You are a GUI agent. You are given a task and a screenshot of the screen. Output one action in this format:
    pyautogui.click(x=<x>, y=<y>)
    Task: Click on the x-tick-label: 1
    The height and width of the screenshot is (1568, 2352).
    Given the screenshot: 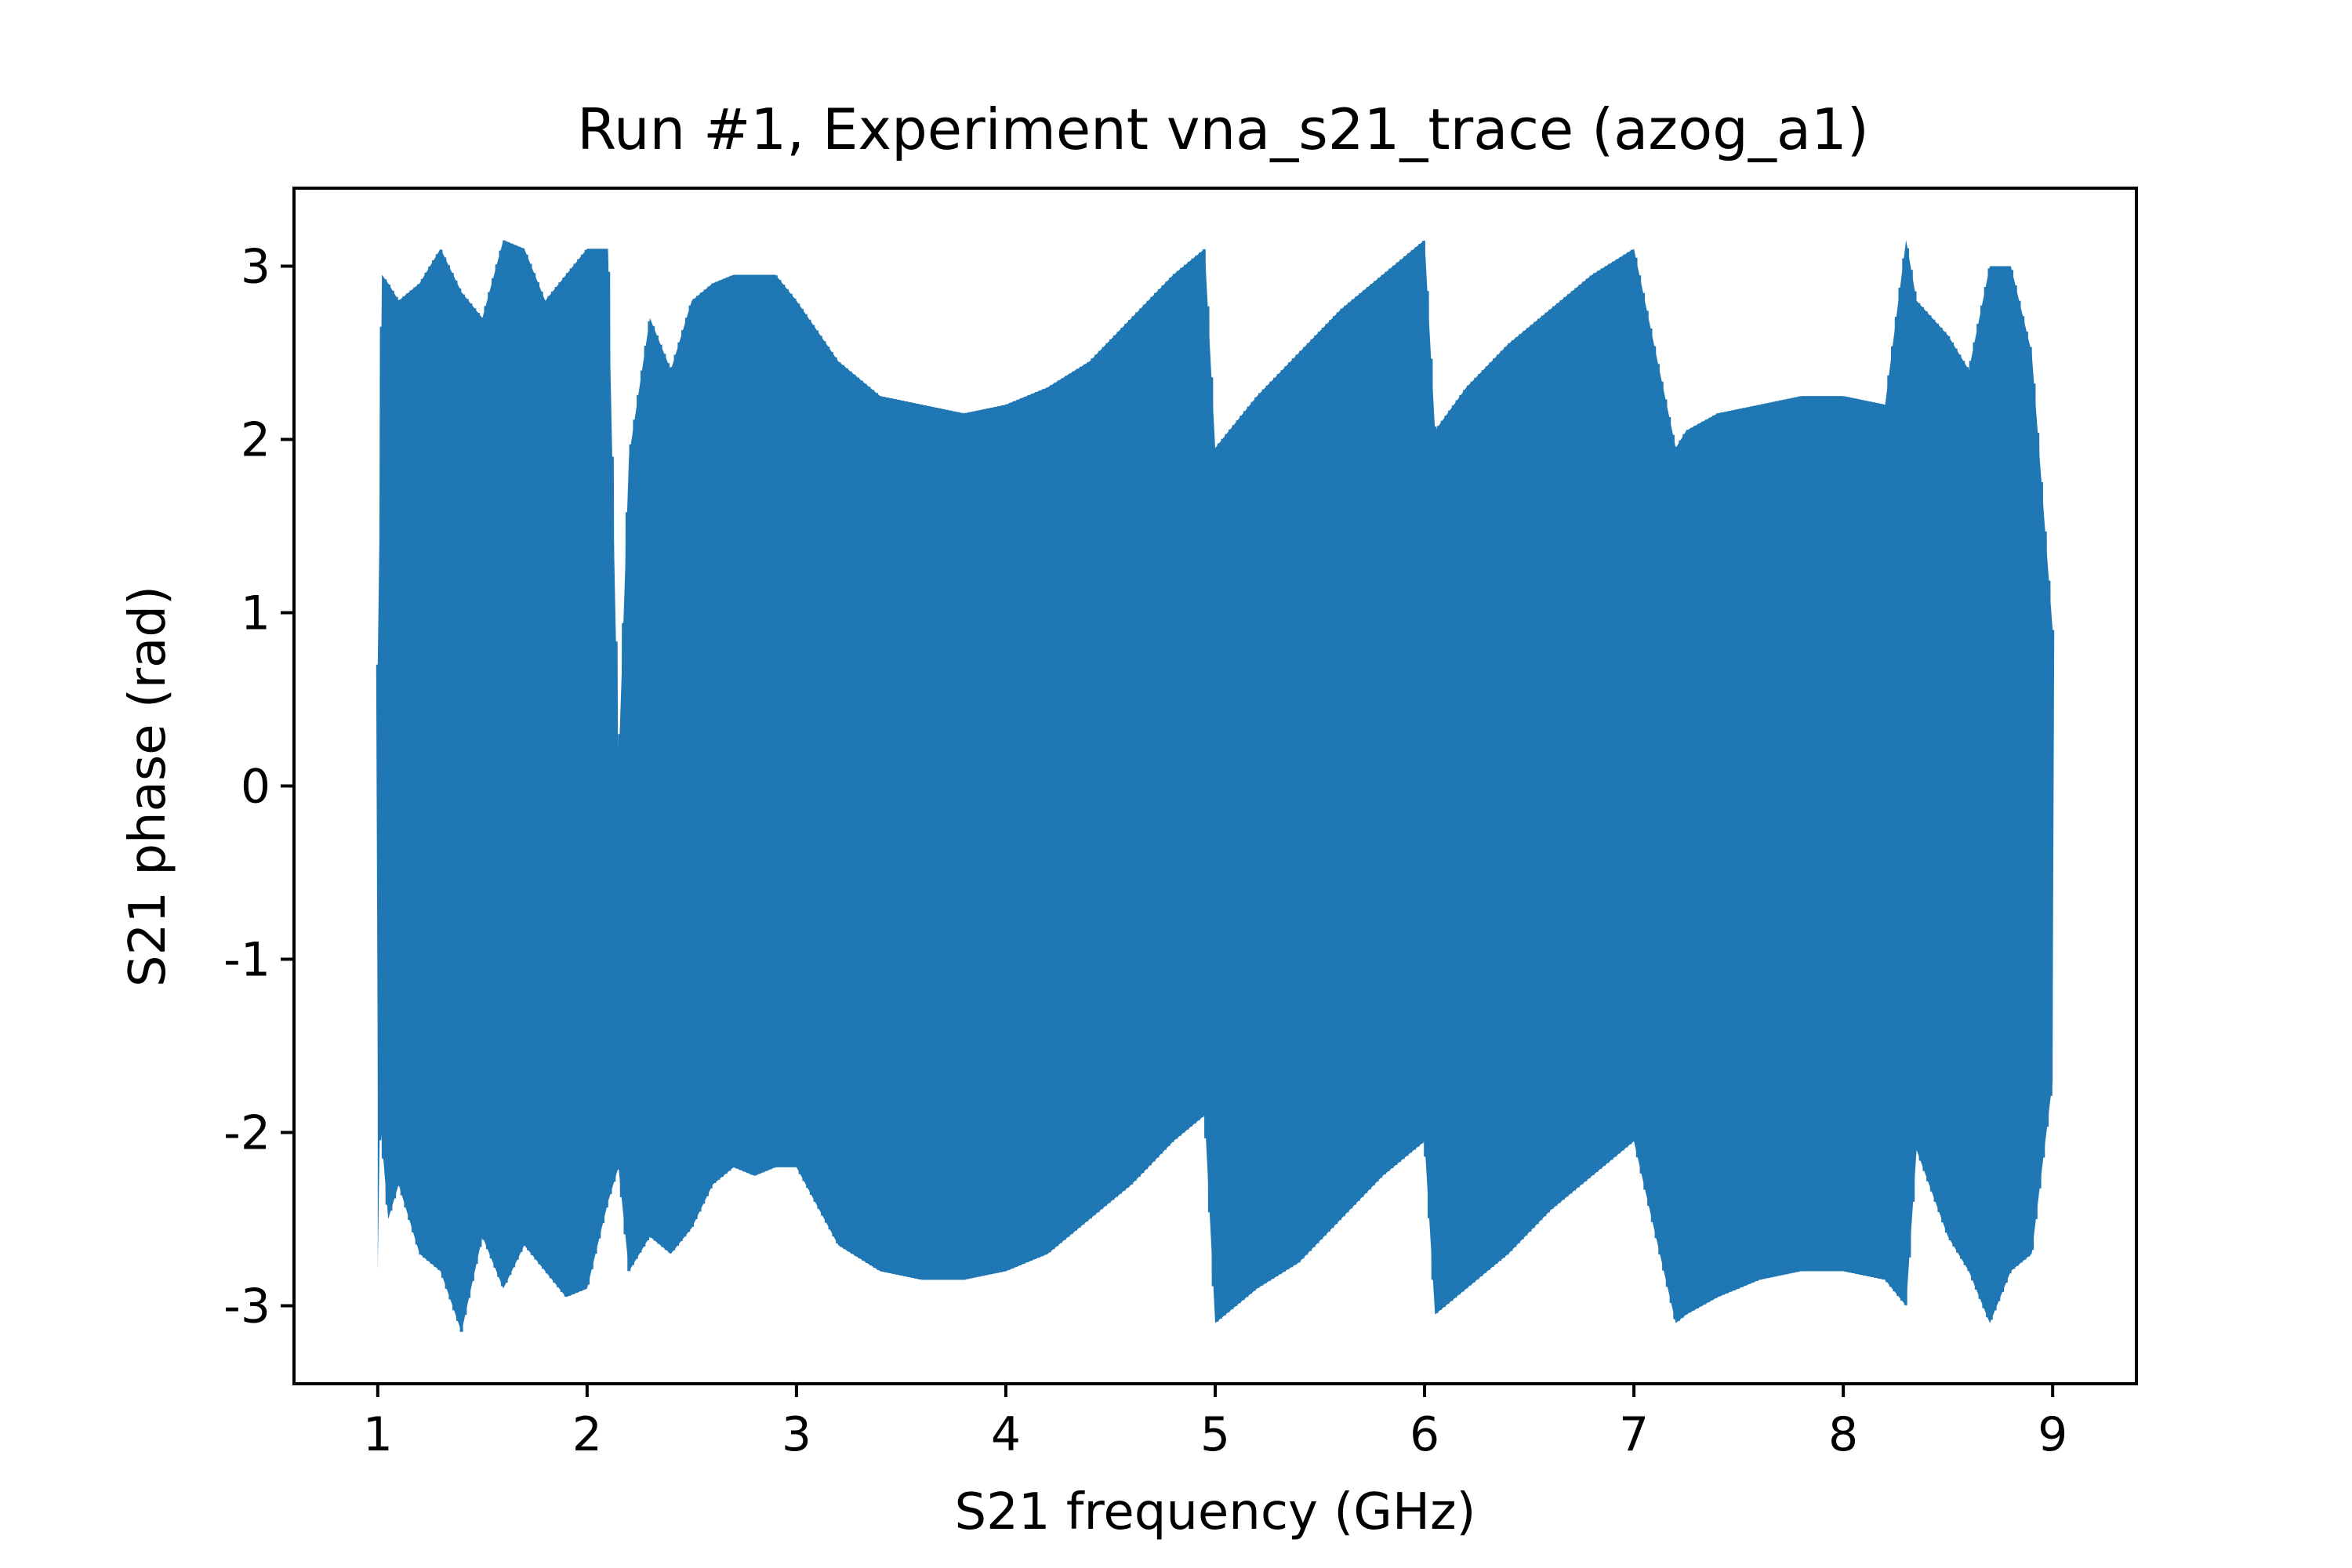 What is the action you would take?
    pyautogui.click(x=378, y=1434)
    